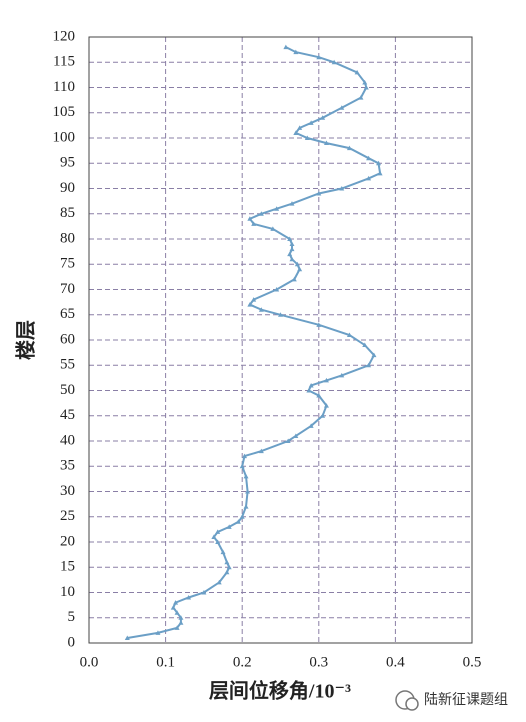 The image size is (526, 722). What do you see at coordinates (64, 62) in the screenshot?
I see `y-tick-label: 115` at bounding box center [64, 62].